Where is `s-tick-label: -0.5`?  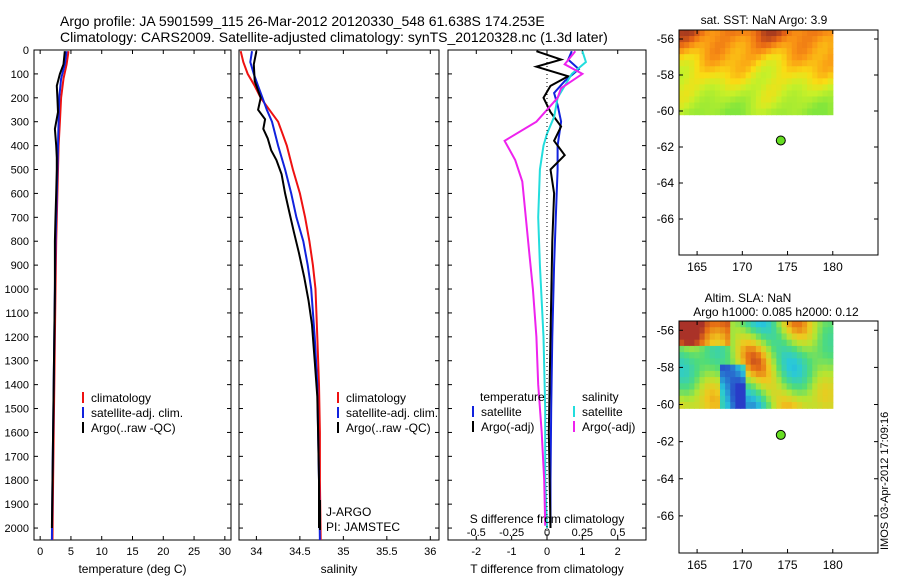
s-tick-label: -0.5 is located at coordinates (476, 533).